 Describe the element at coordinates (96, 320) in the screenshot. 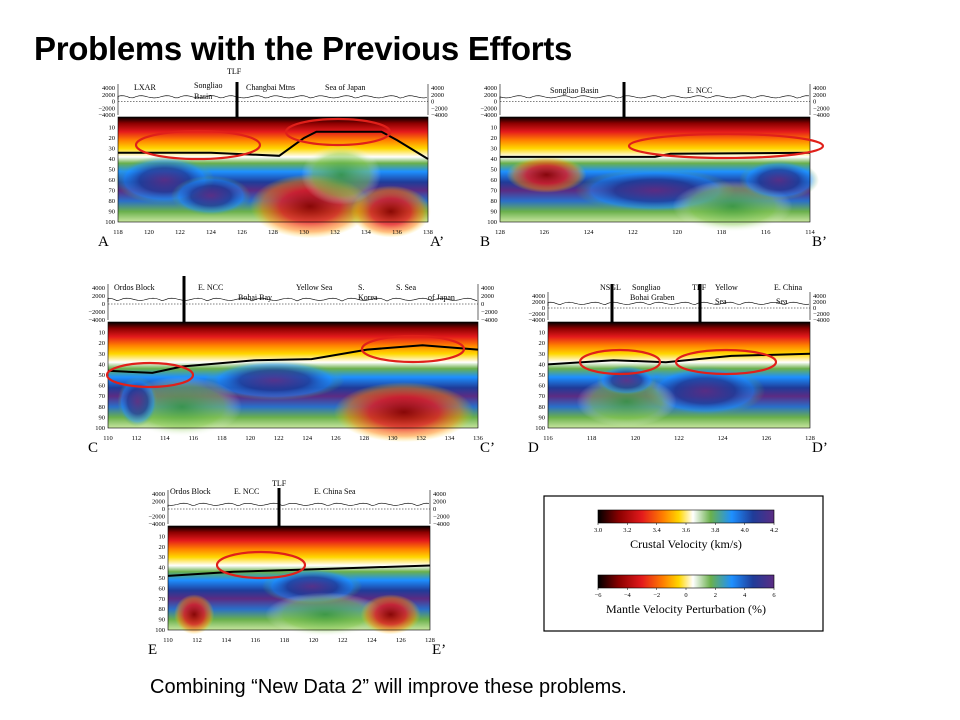

I see `elevation-tick-left: −4000` at that location.